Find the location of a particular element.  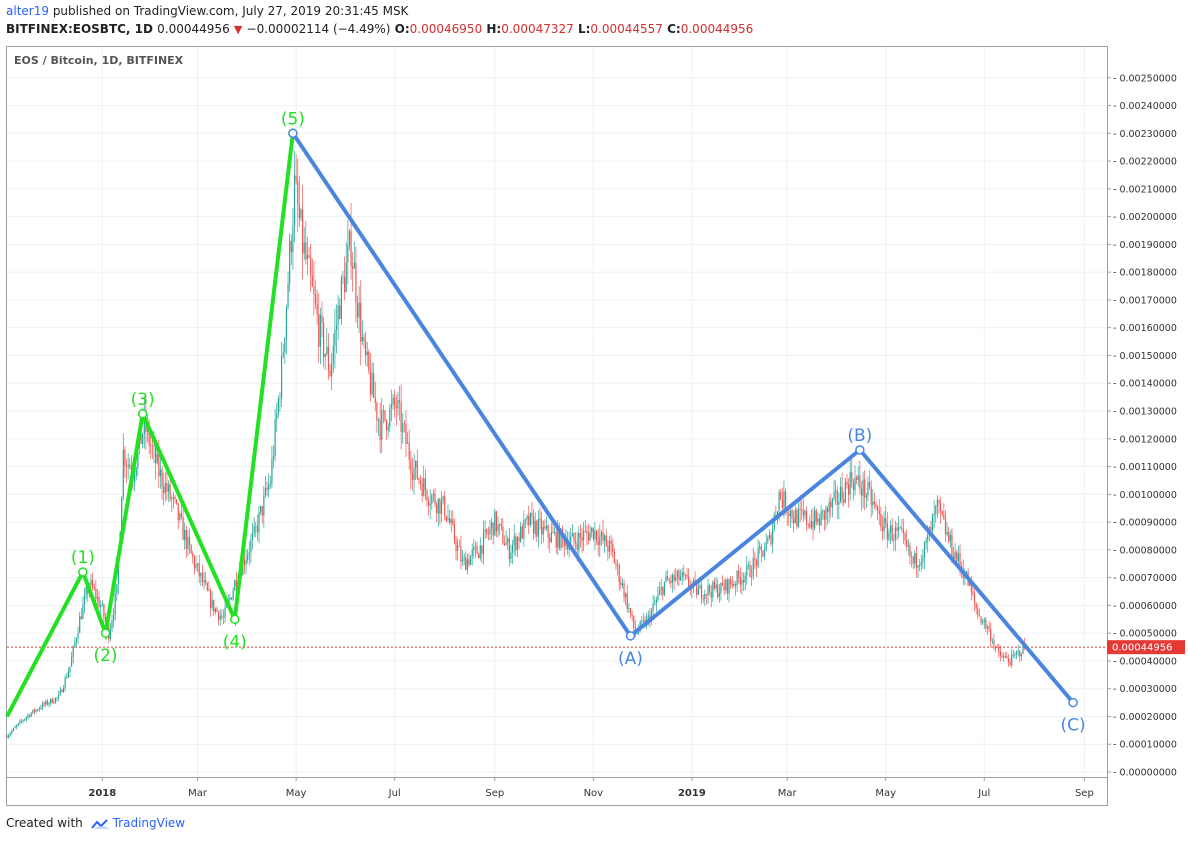

open-value: 0.00046950 is located at coordinates (446, 29).